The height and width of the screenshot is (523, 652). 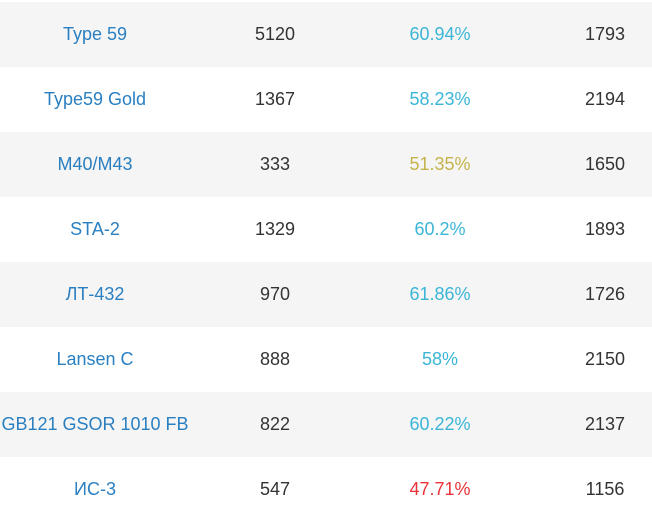 What do you see at coordinates (605, 489) in the screenshot?
I see `rating-value: 1156` at bounding box center [605, 489].